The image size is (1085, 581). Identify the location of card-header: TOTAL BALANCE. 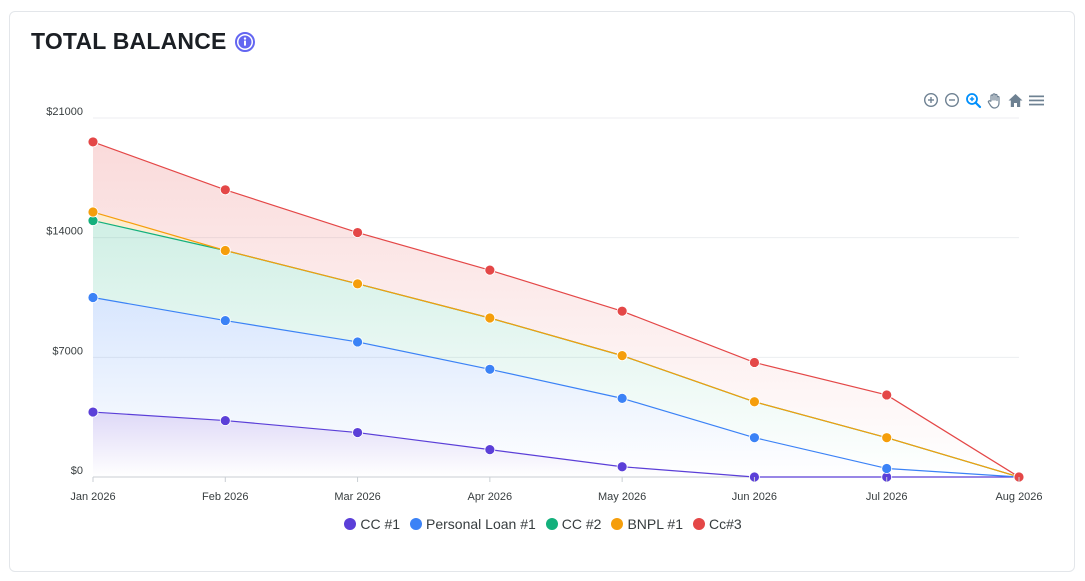
(143, 41).